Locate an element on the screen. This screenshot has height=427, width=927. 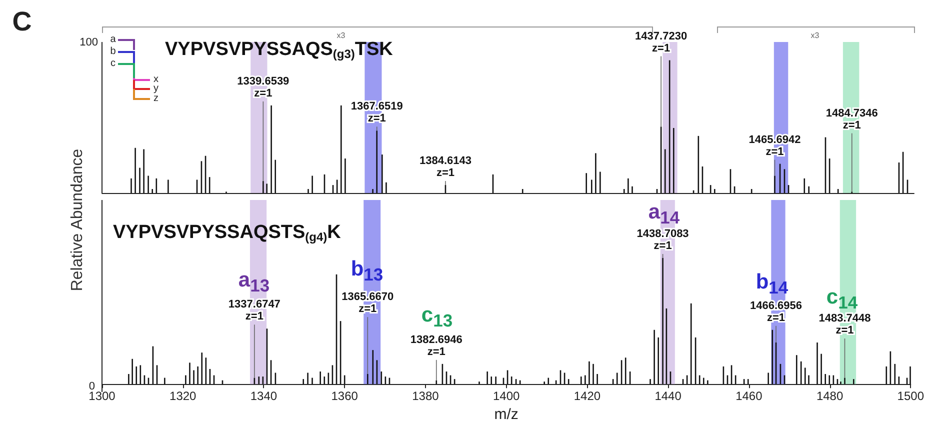
x-tick-label: 1320 is located at coordinates (183, 396).